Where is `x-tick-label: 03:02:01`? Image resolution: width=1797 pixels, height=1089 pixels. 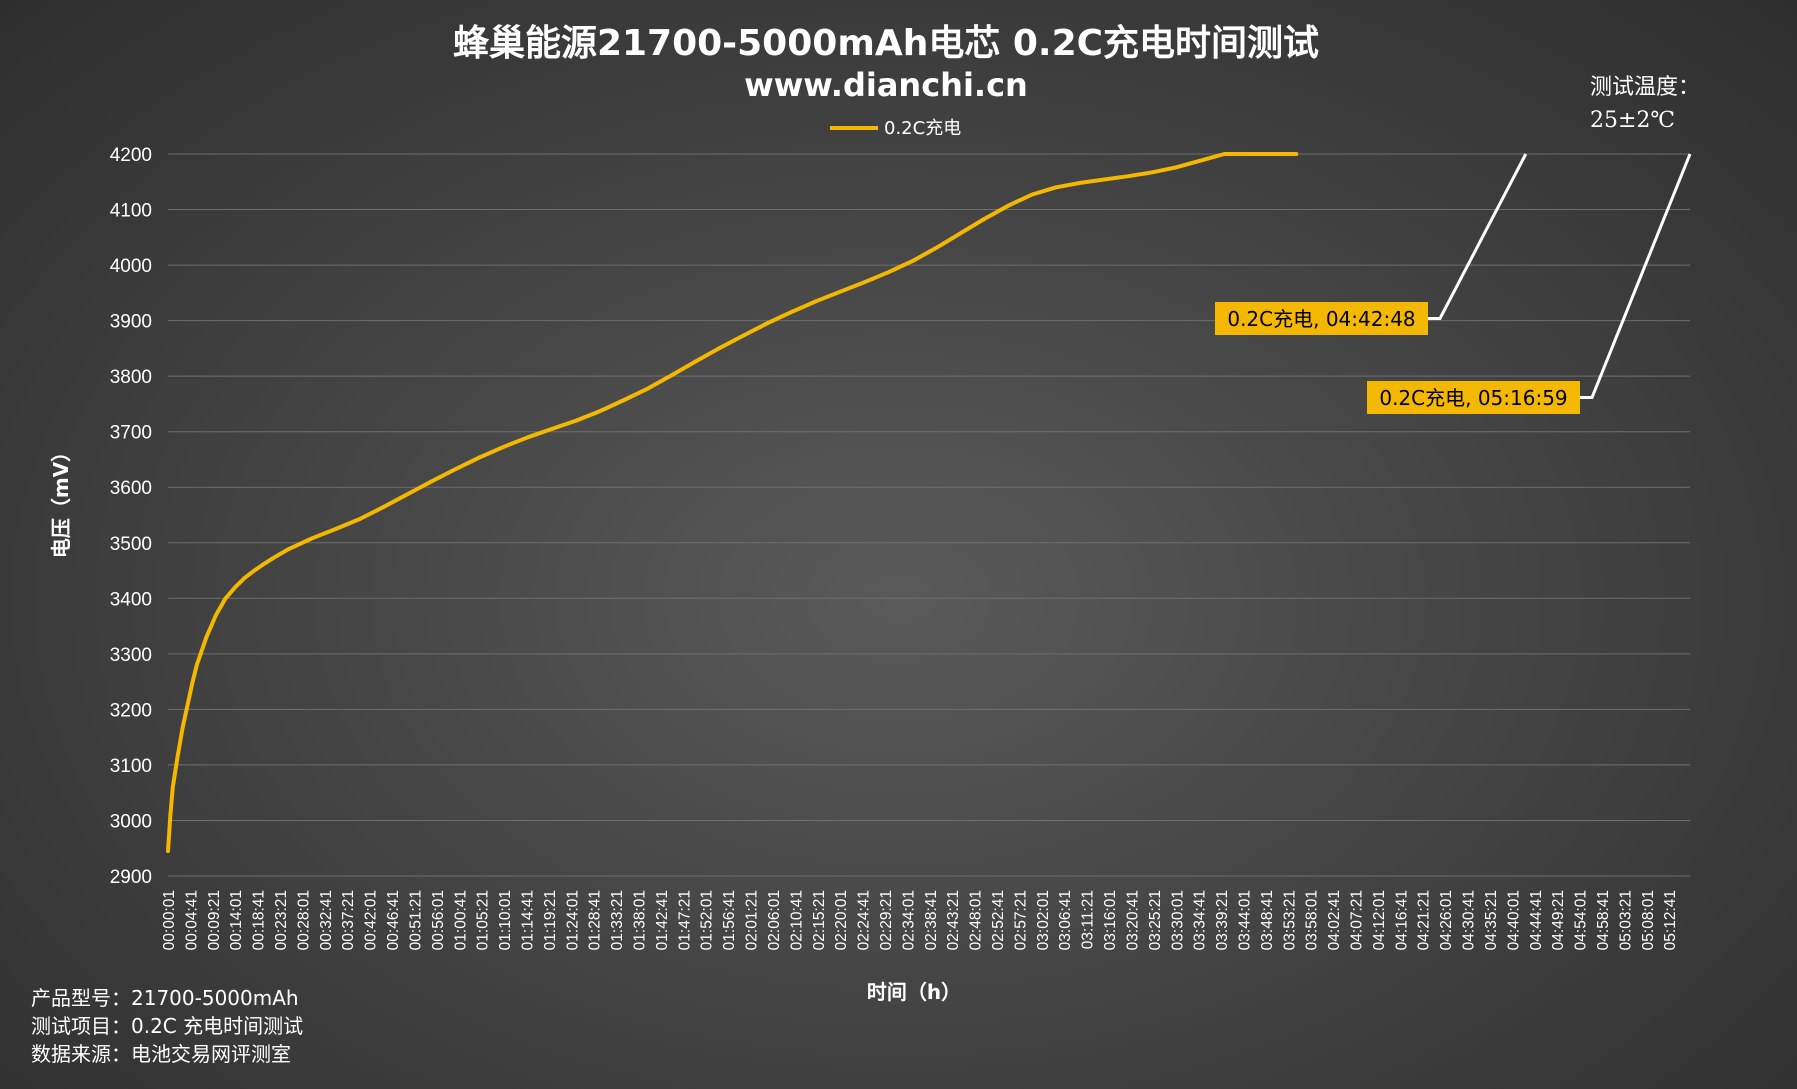
x-tick-label: 03:02:01 is located at coordinates (1043, 920).